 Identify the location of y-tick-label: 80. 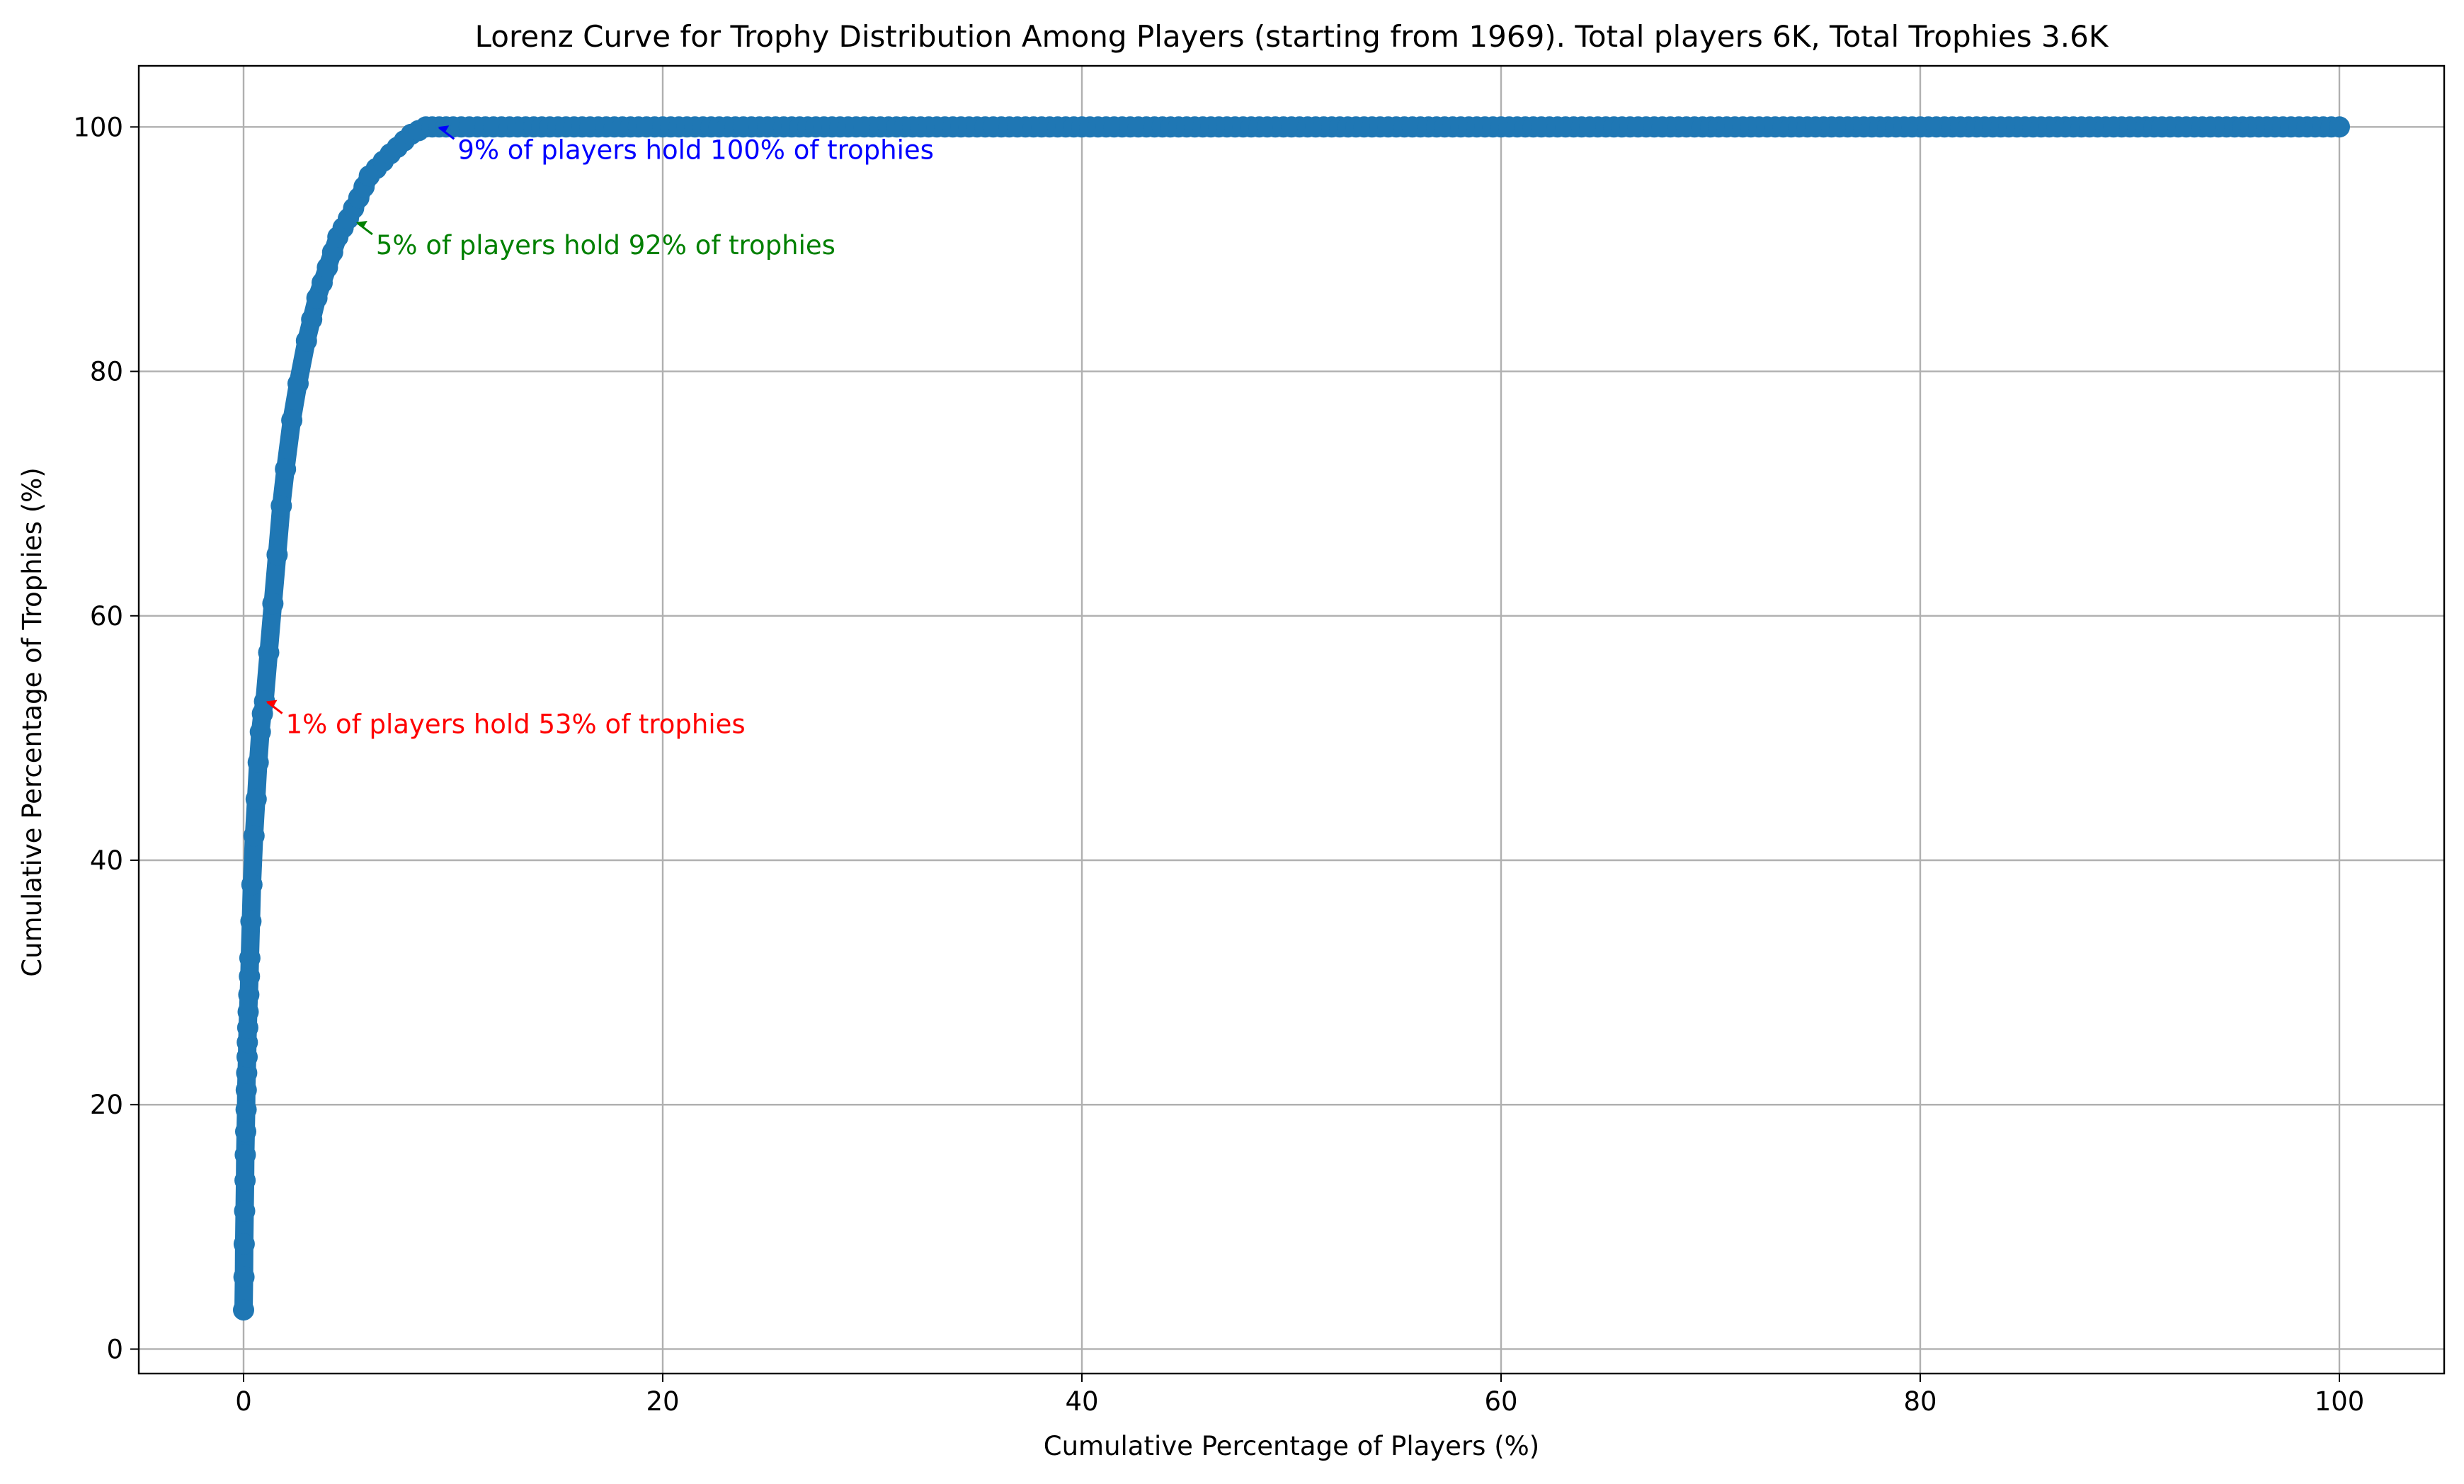
(107, 372).